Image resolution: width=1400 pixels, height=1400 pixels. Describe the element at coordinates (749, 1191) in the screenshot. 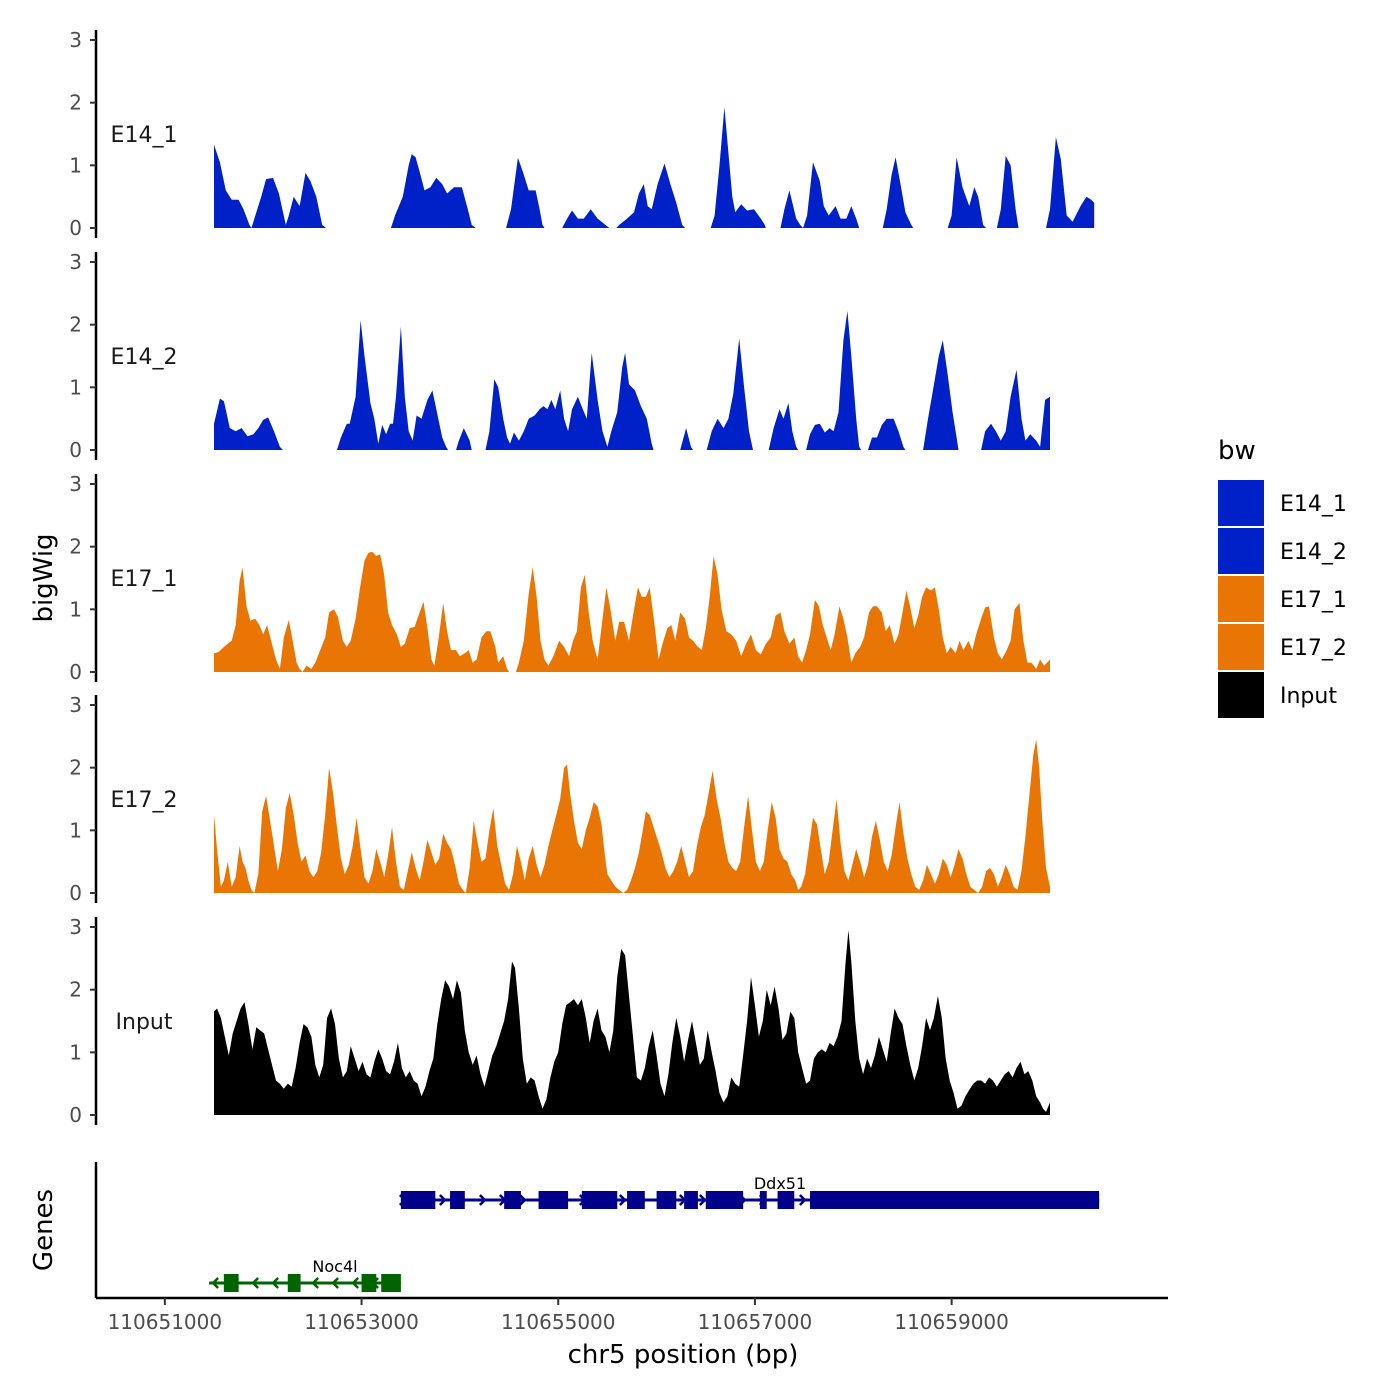

I see `gene-ddx51: Ddx51` at that location.